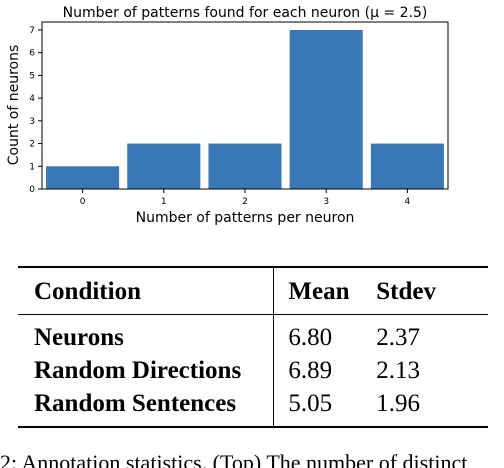 This screenshot has width=504, height=468. Describe the element at coordinates (32, 167) in the screenshot. I see `y-tick-label: 1` at that location.